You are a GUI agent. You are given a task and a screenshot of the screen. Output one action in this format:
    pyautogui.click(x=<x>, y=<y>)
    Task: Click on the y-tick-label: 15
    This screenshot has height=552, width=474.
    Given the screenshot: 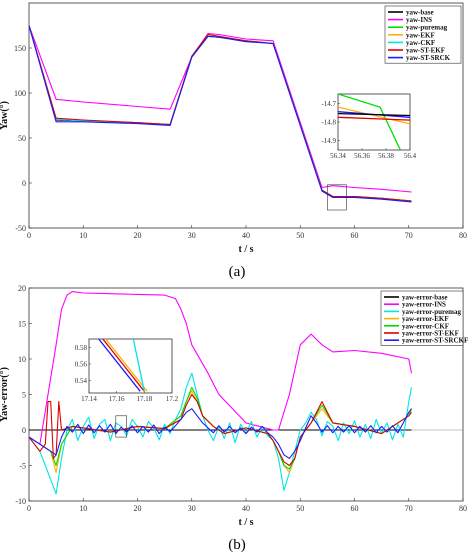 What is the action you would take?
    pyautogui.click(x=22, y=324)
    